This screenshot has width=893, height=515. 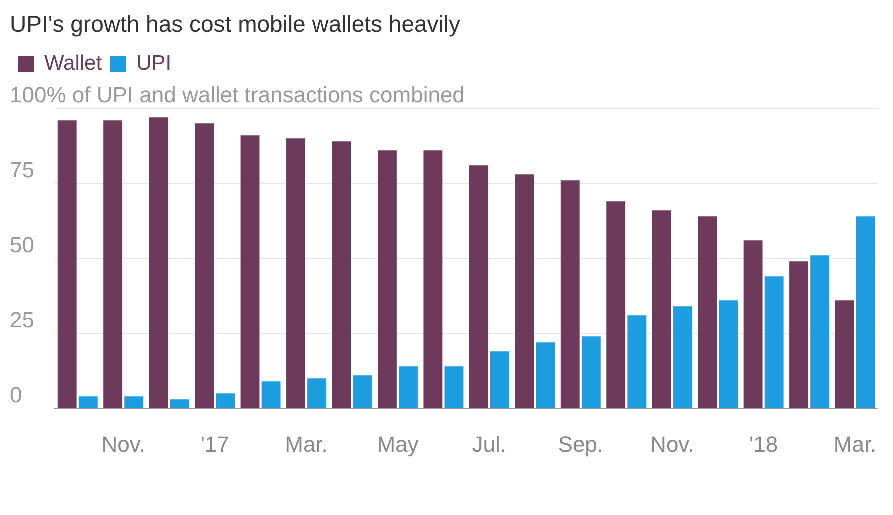 What do you see at coordinates (22, 320) in the screenshot?
I see `y-tick-label: 25` at bounding box center [22, 320].